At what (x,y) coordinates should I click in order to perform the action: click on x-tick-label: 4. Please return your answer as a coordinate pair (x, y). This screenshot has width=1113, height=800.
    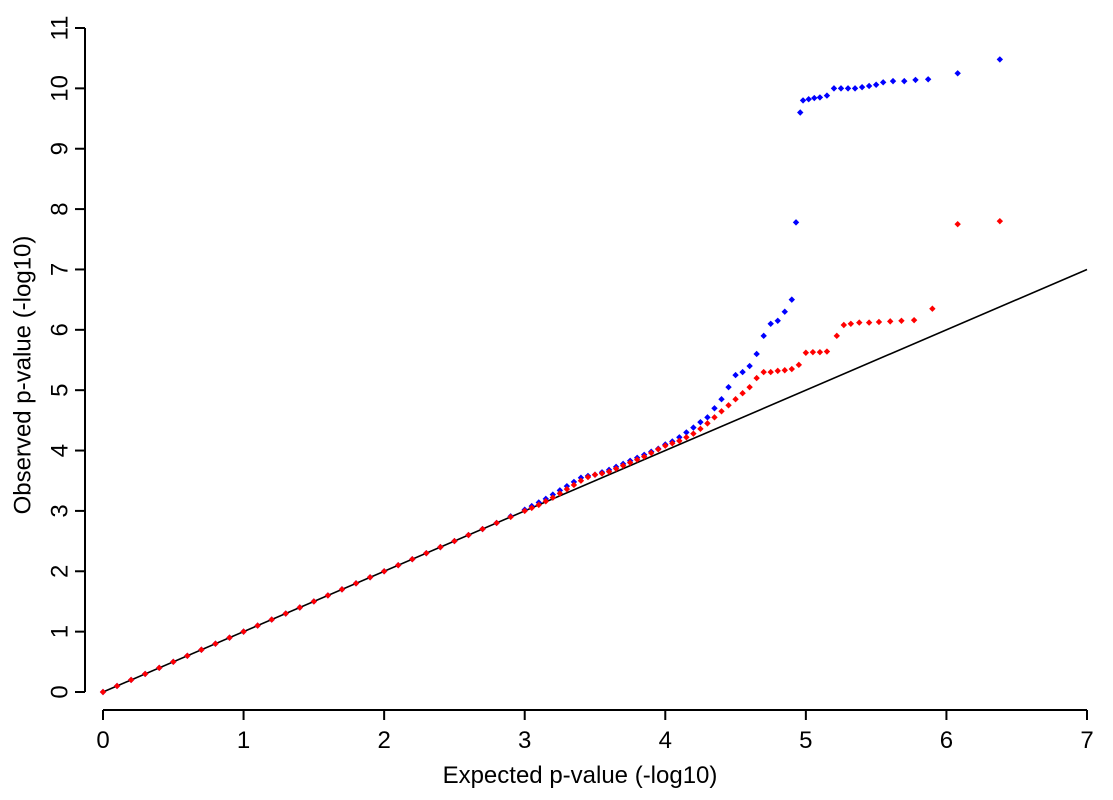
    Looking at the image, I should click on (665, 740).